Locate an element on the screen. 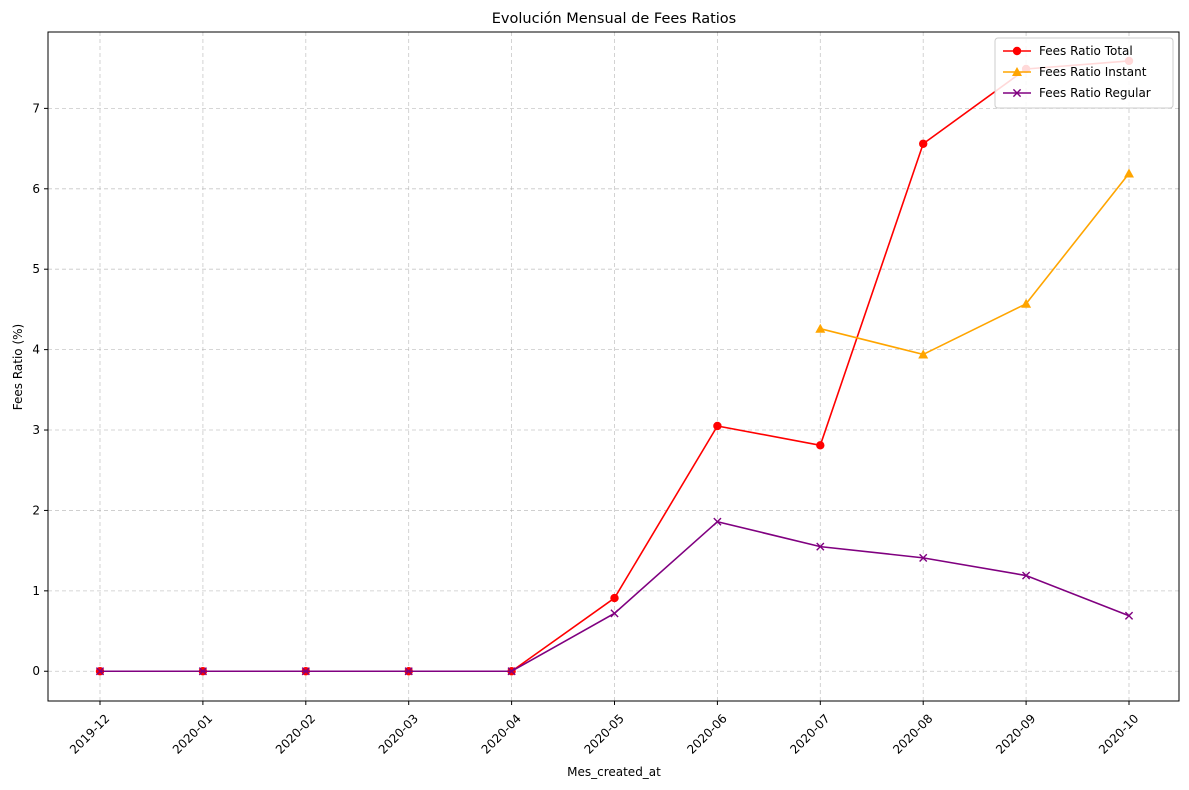 The image size is (1189, 790). x-axis-title: Mes_created_at is located at coordinates (614, 772).